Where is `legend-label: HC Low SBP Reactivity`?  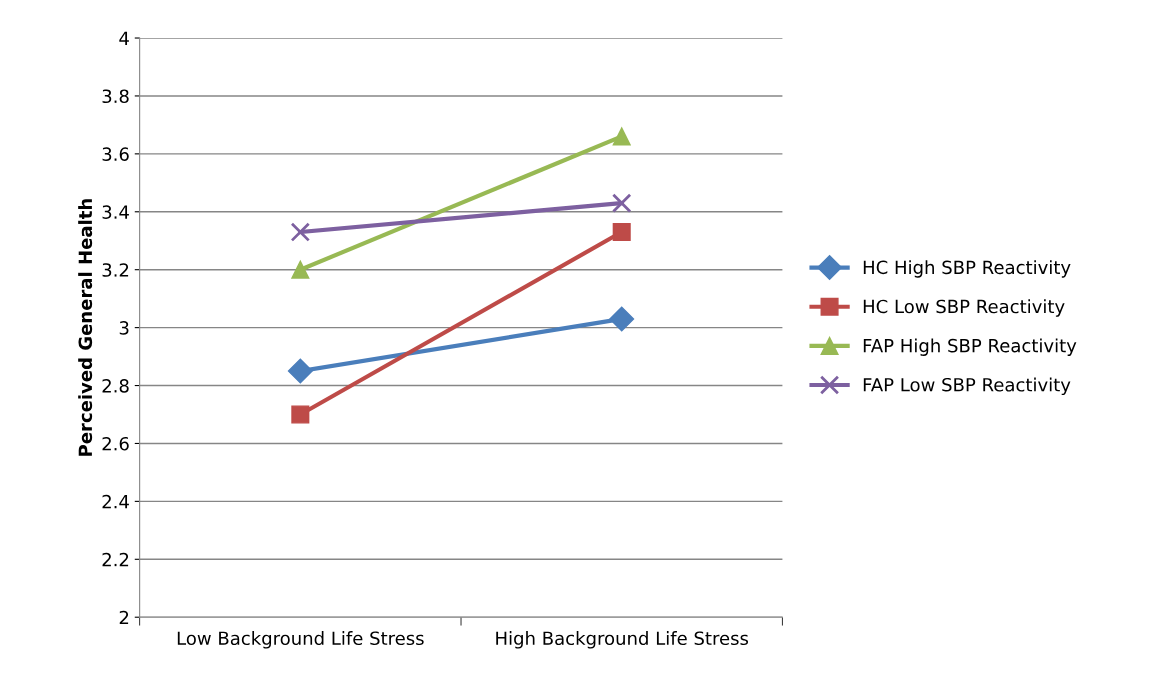
legend-label: HC Low SBP Reactivity is located at coordinates (964, 308).